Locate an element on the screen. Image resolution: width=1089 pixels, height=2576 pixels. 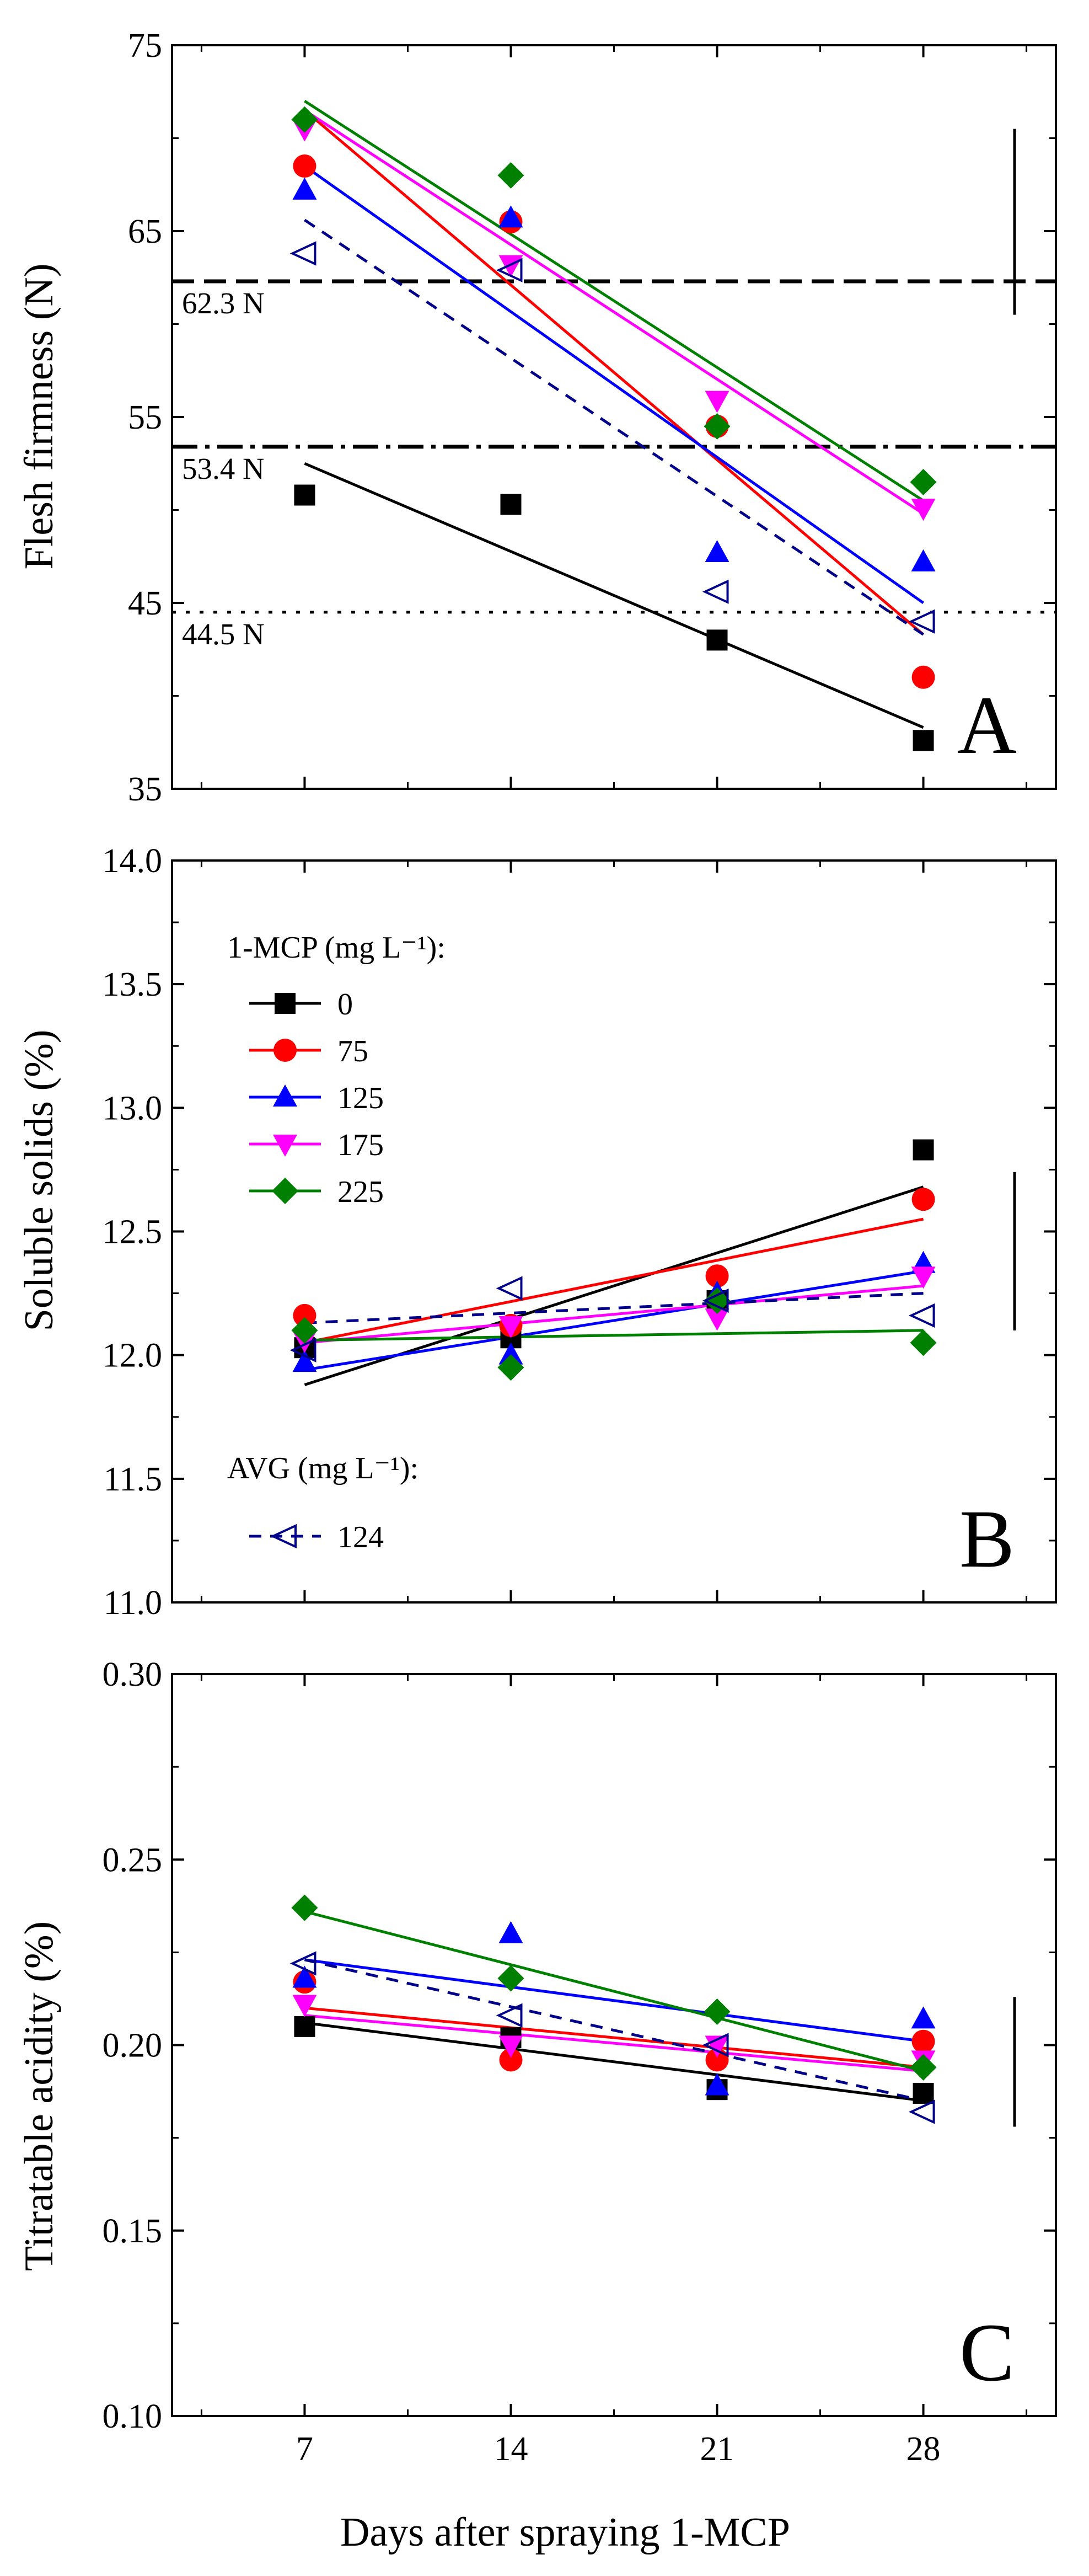
y-tick-label: 0.15 is located at coordinates (133, 2231).